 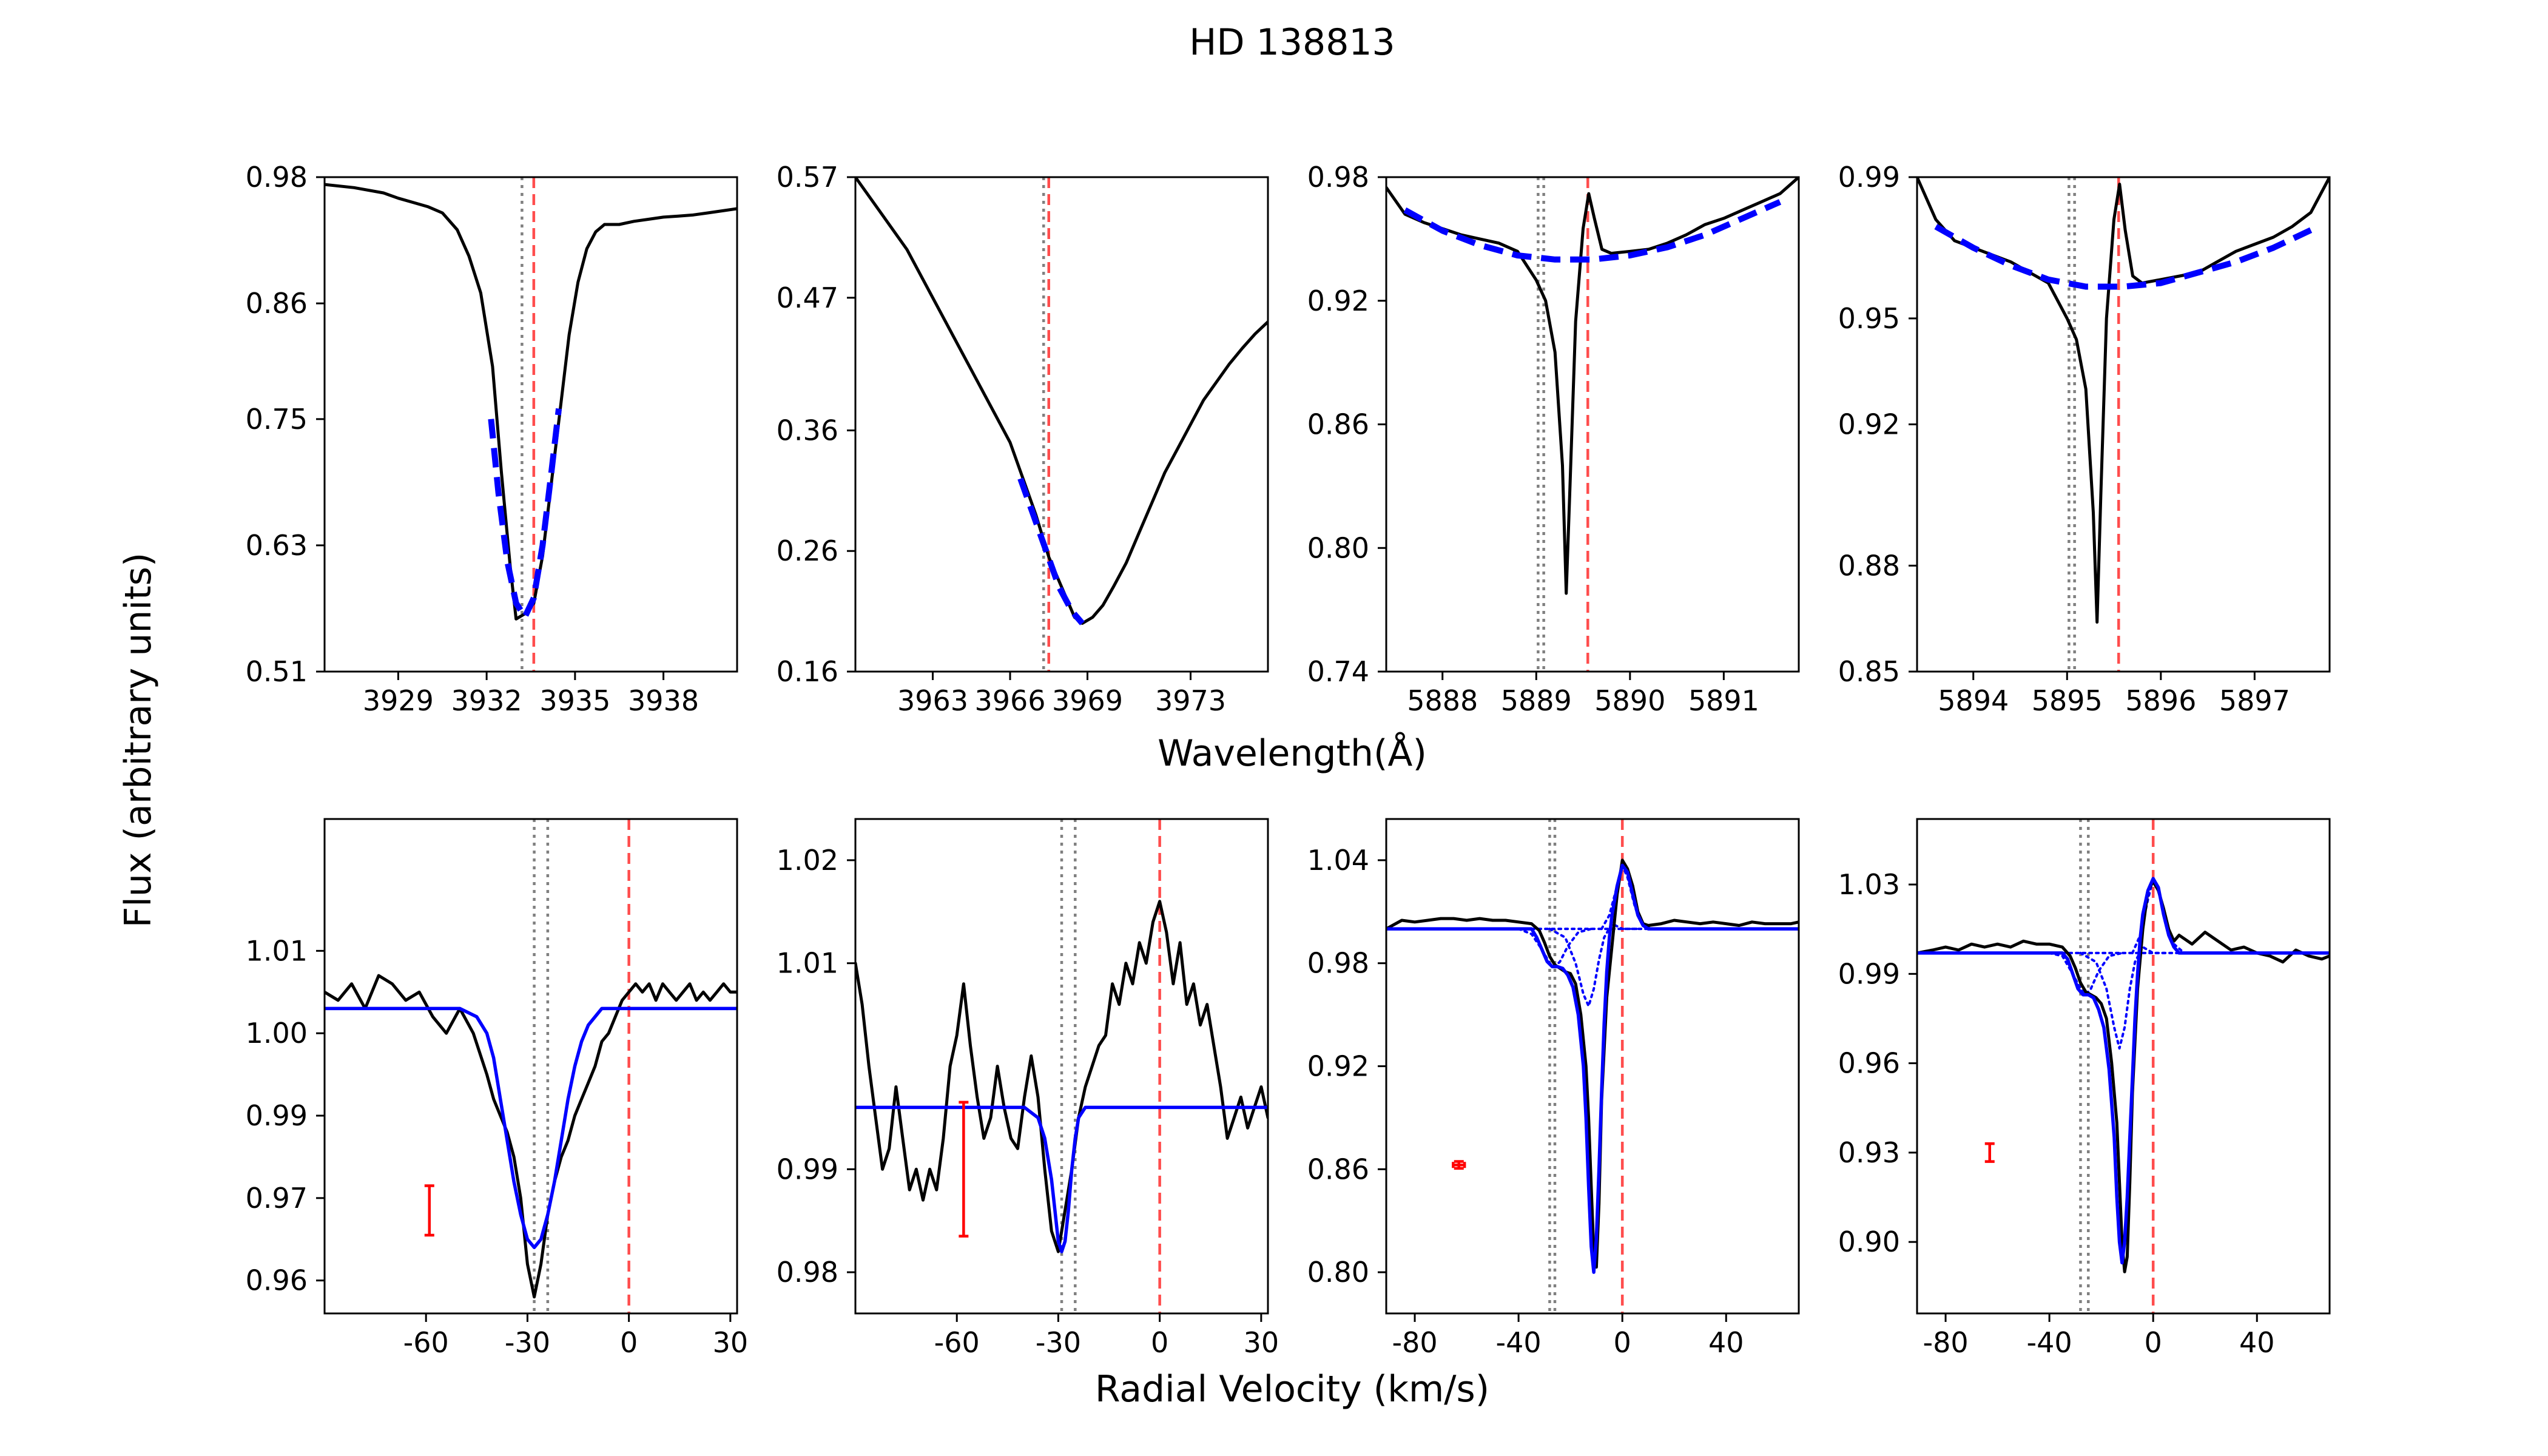 I want to click on x-tick-label: 5895, so click(x=2067, y=700).